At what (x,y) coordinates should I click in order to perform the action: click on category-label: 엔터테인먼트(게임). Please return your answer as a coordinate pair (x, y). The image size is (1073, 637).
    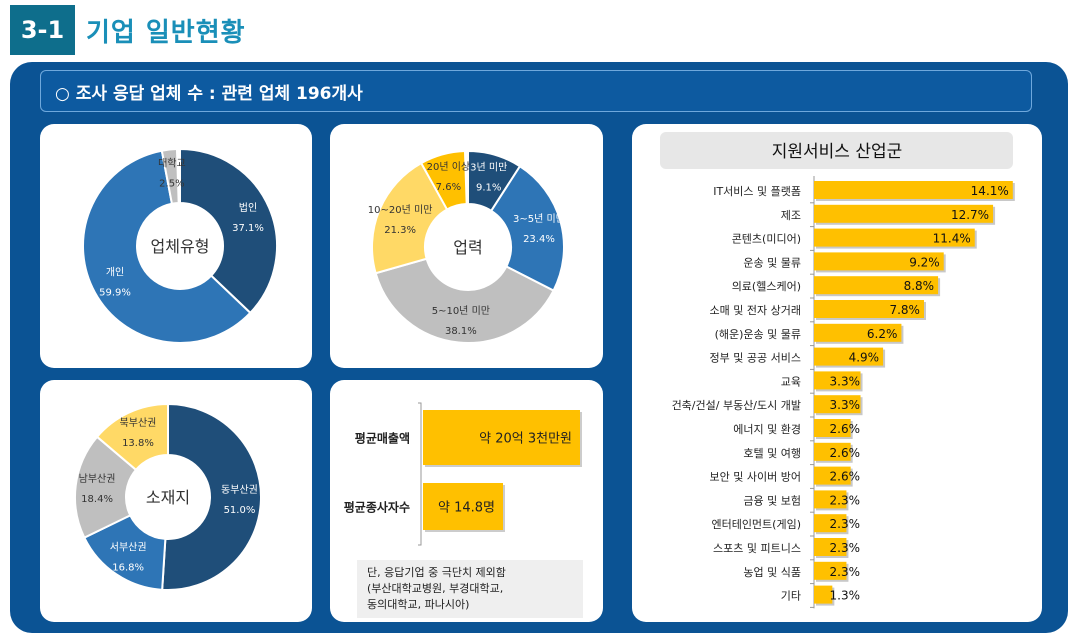
    Looking at the image, I should click on (756, 524).